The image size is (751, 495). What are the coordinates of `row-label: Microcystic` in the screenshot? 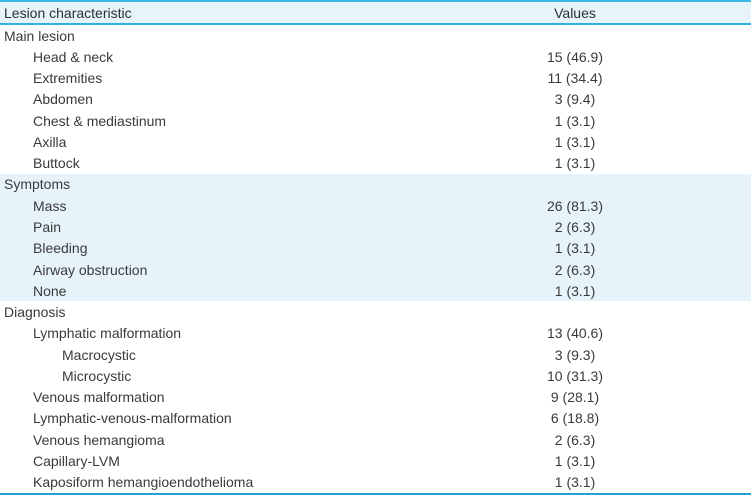 It's located at (97, 375).